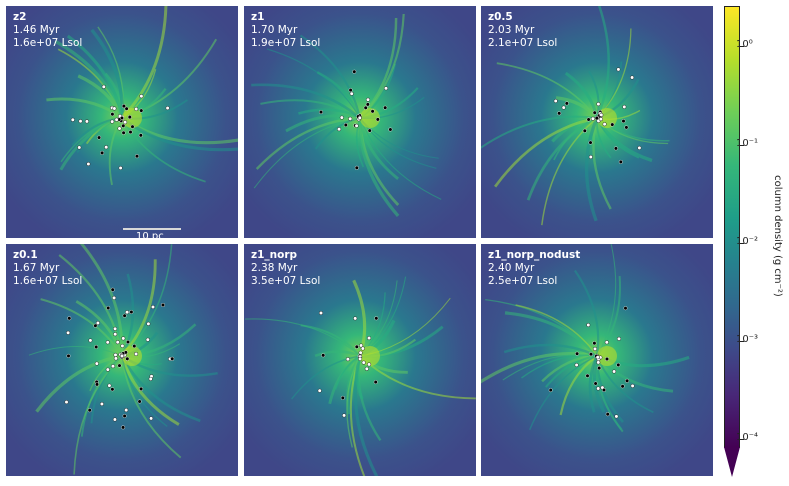 The image size is (789, 486). Describe the element at coordinates (274, 268) in the screenshot. I see `run-time: 2.38 Myr` at that location.